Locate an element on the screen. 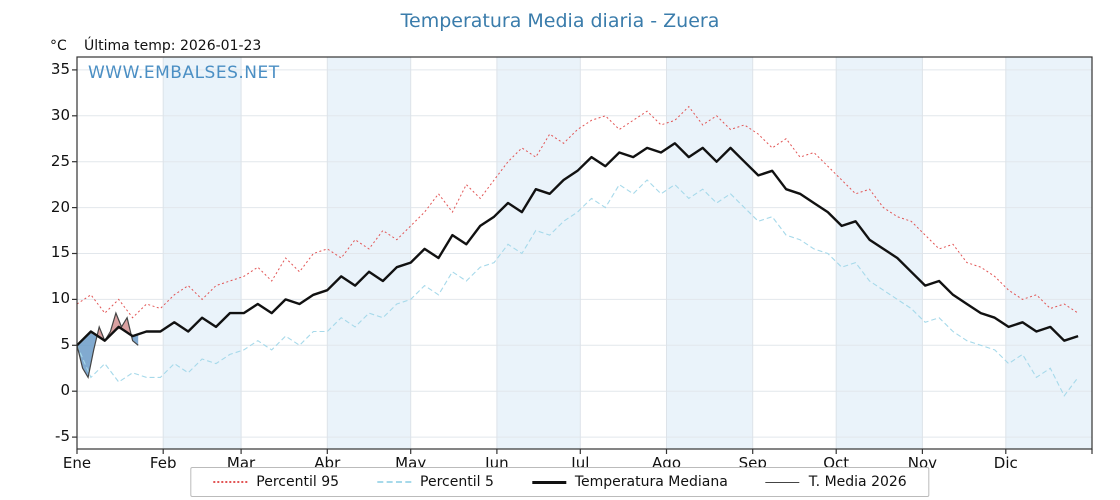 This screenshot has height=500, width=1120. legend-item-percentil5: Percentil 5 is located at coordinates (435, 482).